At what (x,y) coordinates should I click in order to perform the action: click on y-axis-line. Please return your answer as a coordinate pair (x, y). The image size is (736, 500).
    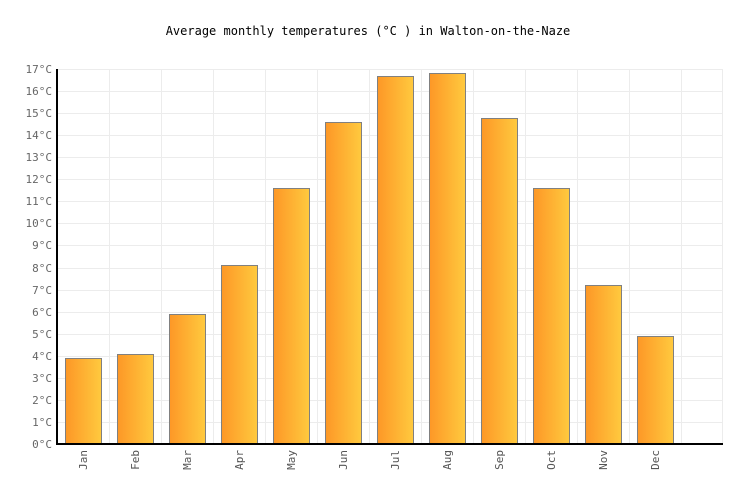
    Looking at the image, I should click on (57, 256).